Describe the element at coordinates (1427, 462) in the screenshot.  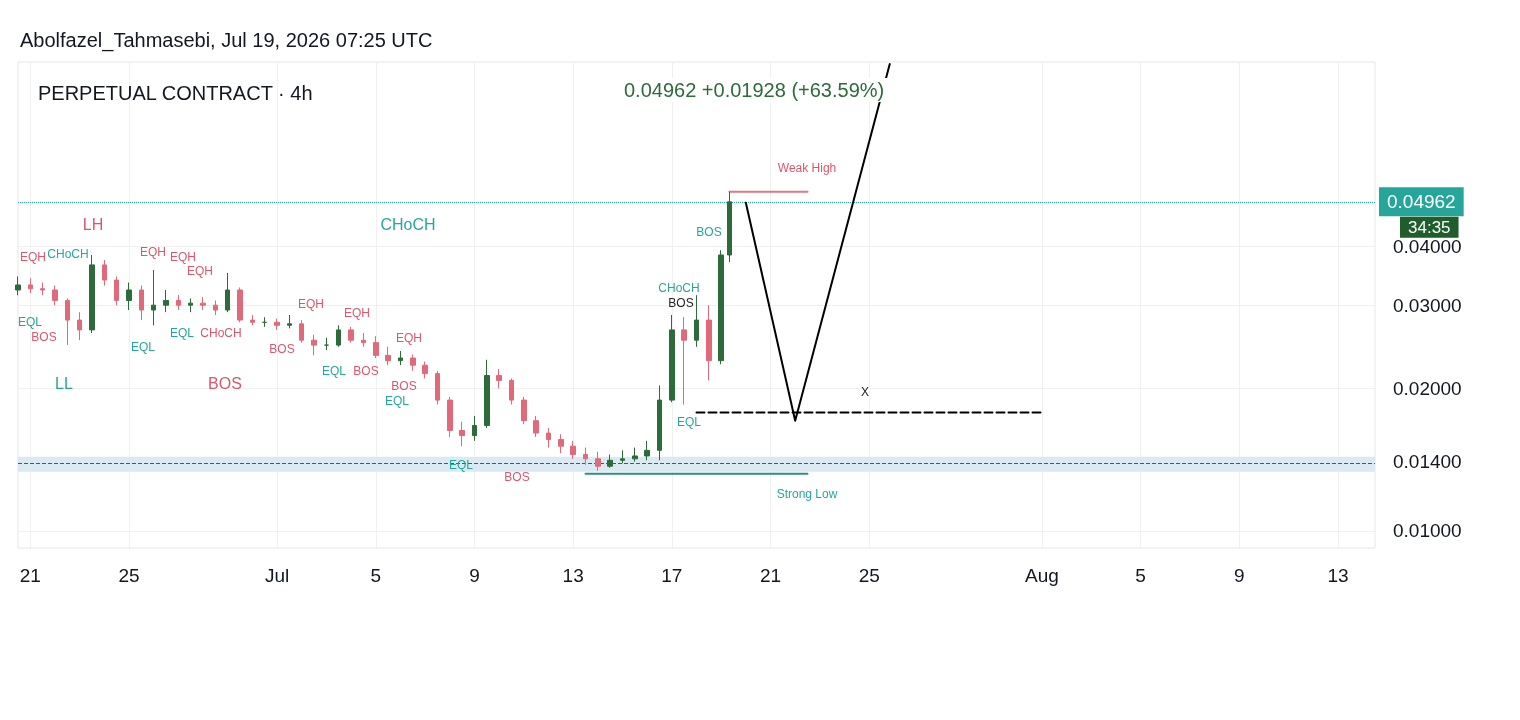
I see `y-tick-label: 0.01400` at that location.